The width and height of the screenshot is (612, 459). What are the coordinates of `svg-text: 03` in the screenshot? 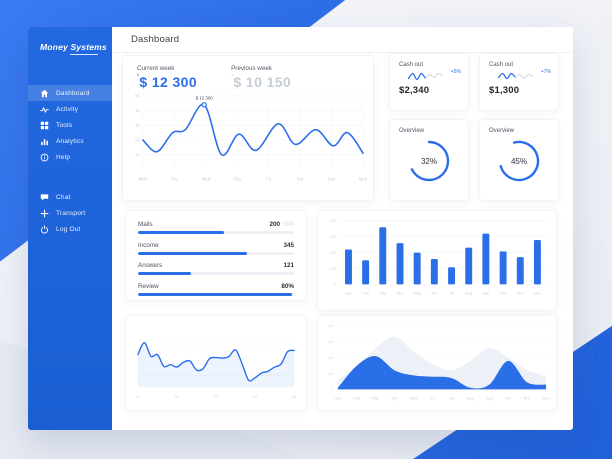 It's located at (216, 396).